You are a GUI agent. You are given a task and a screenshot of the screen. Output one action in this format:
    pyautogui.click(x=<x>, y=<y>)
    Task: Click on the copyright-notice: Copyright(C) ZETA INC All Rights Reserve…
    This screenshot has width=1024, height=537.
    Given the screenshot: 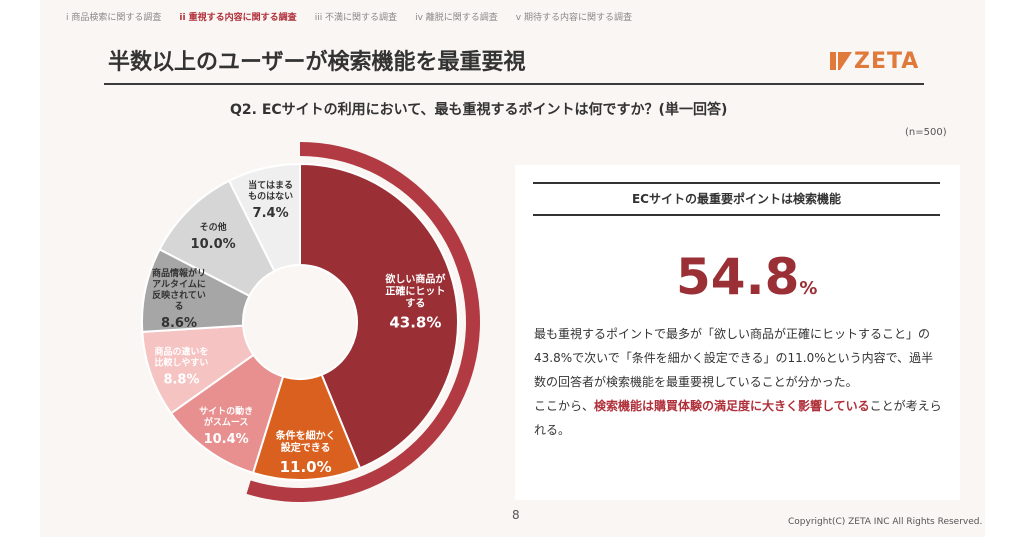 What is the action you would take?
    pyautogui.click(x=885, y=522)
    